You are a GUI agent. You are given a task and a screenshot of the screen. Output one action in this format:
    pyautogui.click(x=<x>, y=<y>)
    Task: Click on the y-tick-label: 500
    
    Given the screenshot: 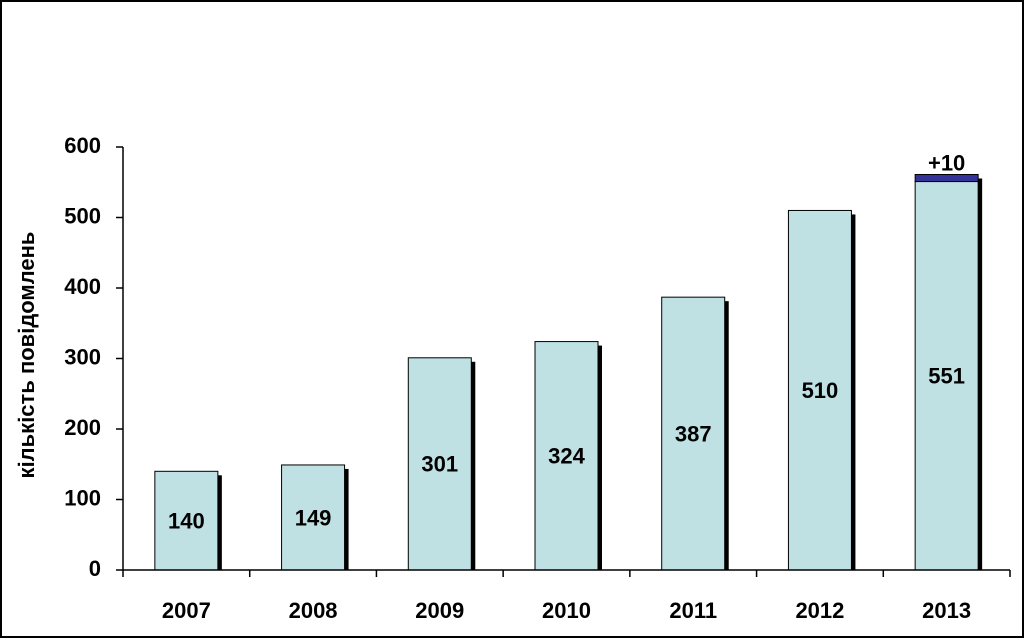 What is the action you would take?
    pyautogui.click(x=82, y=215)
    